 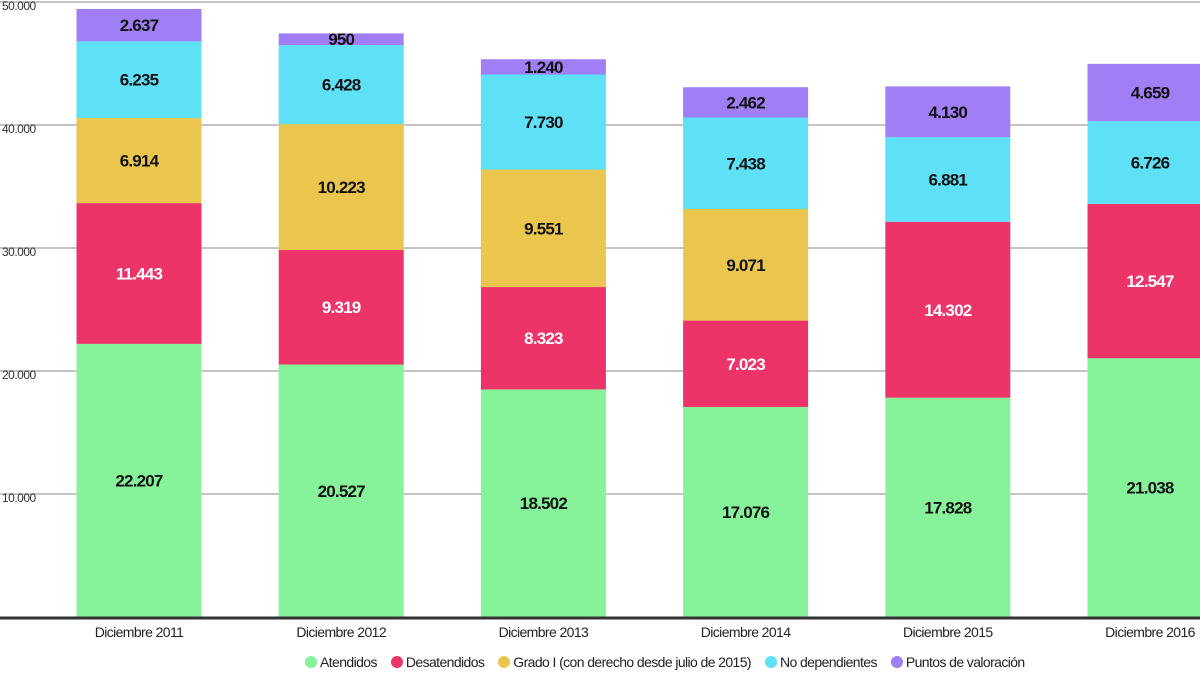 I want to click on data-label: 8.323, so click(x=543, y=338).